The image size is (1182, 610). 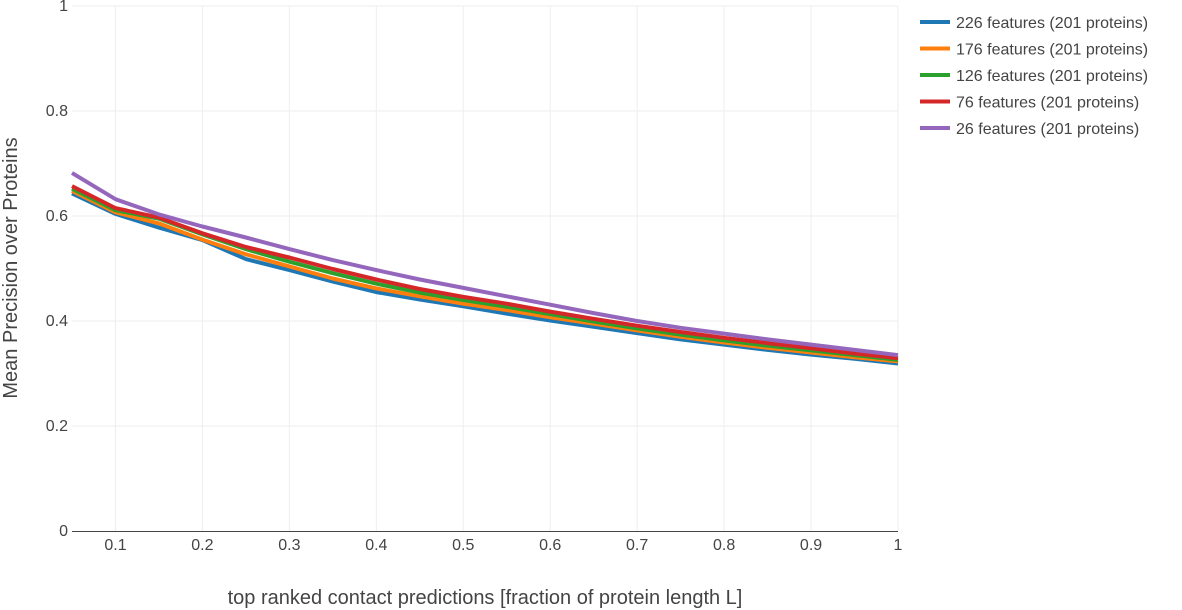 I want to click on y-axis-ticks: 0 0.2 0.4 0.6 0.8 1, so click(x=57, y=270).